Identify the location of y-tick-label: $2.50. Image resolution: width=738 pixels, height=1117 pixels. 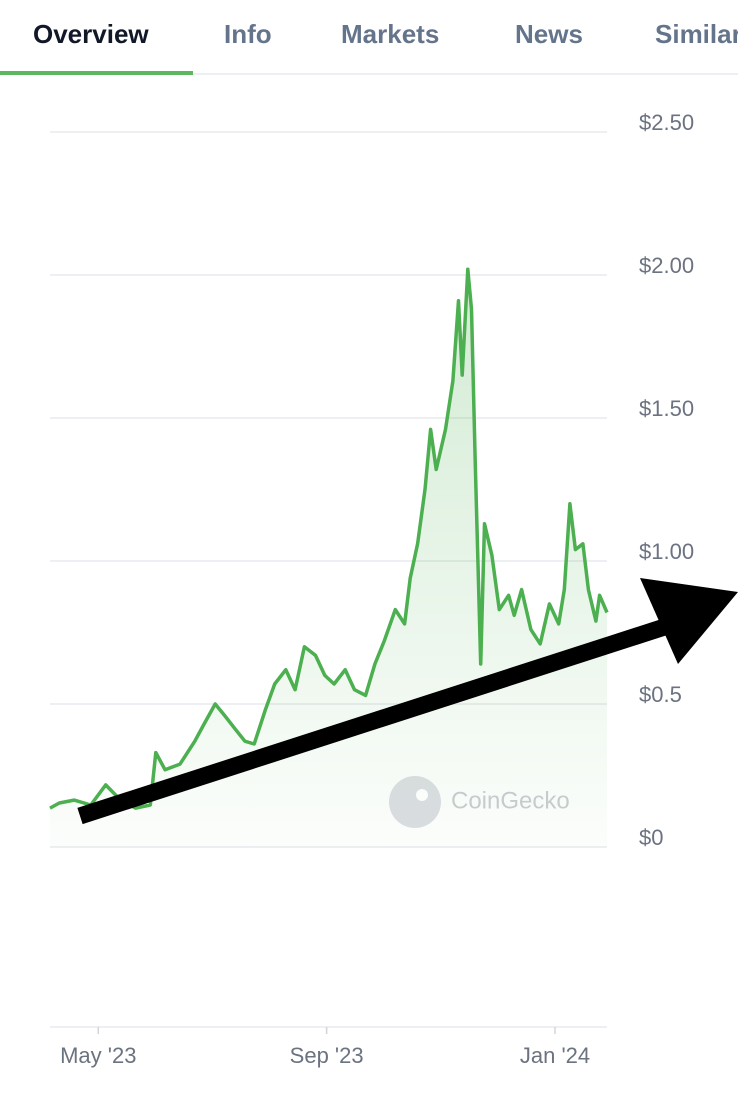
(666, 122).